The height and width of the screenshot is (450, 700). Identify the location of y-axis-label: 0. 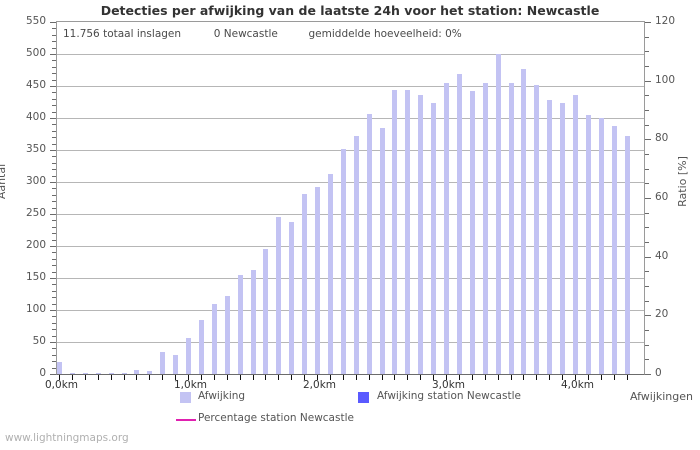
(42, 373).